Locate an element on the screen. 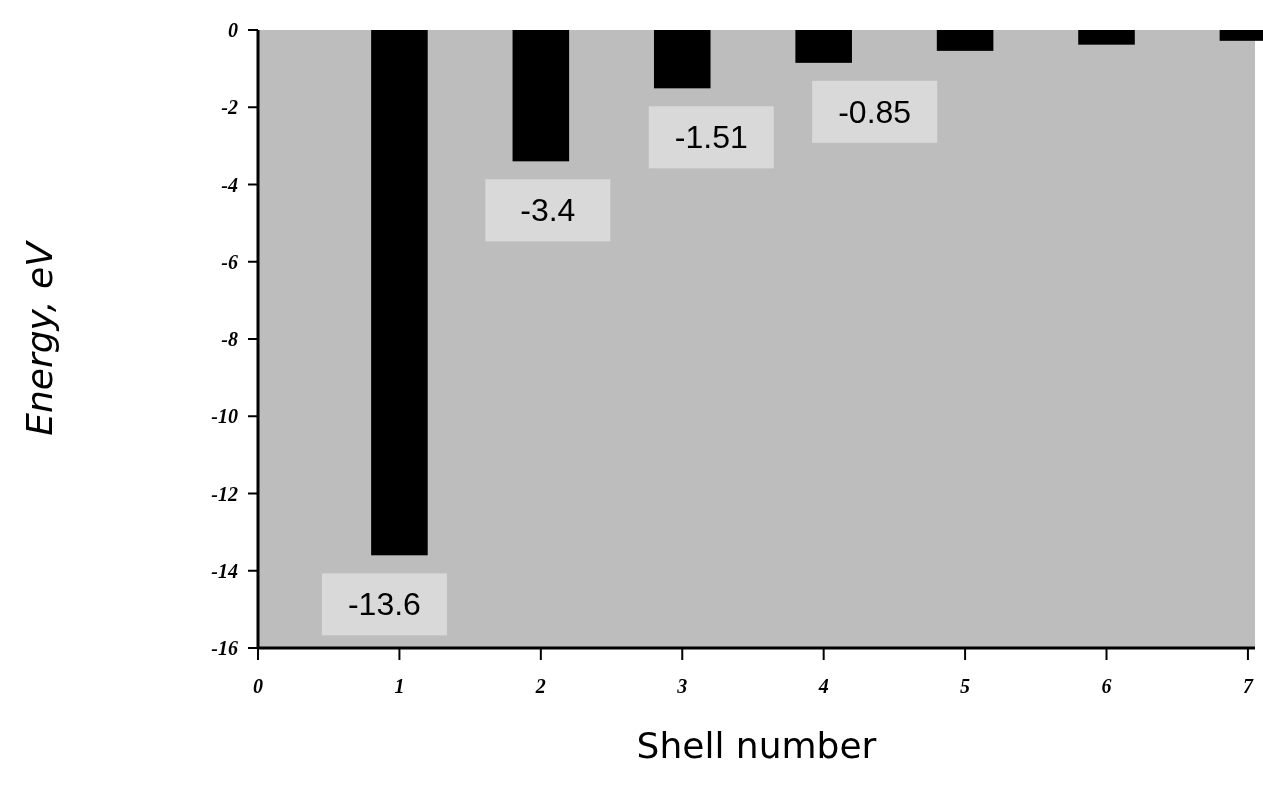  x-tick-label: 3 is located at coordinates (682, 686).